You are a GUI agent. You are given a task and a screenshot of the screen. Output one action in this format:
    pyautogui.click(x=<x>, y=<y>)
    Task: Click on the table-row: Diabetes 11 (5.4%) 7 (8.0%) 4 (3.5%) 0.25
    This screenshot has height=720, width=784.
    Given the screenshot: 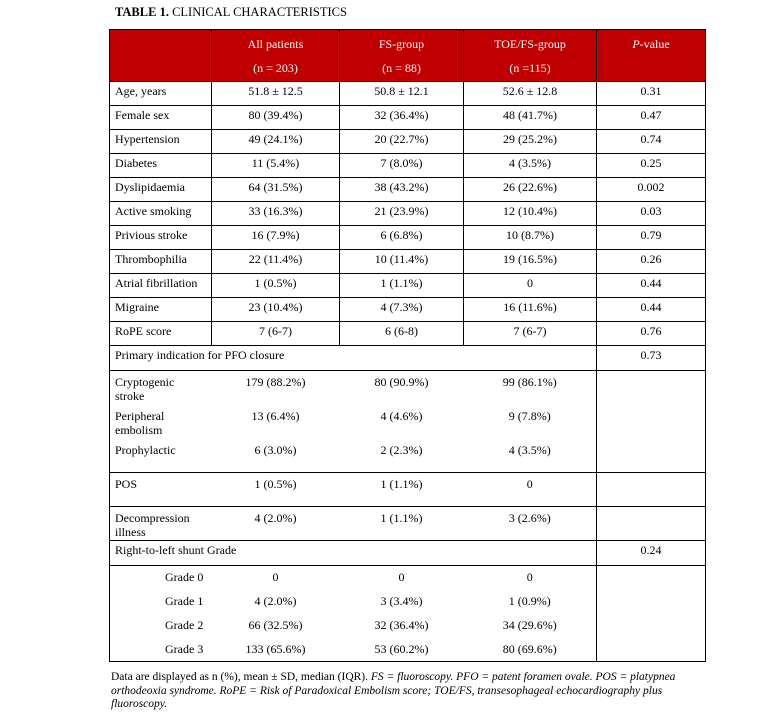 What is the action you would take?
    pyautogui.click(x=407, y=165)
    